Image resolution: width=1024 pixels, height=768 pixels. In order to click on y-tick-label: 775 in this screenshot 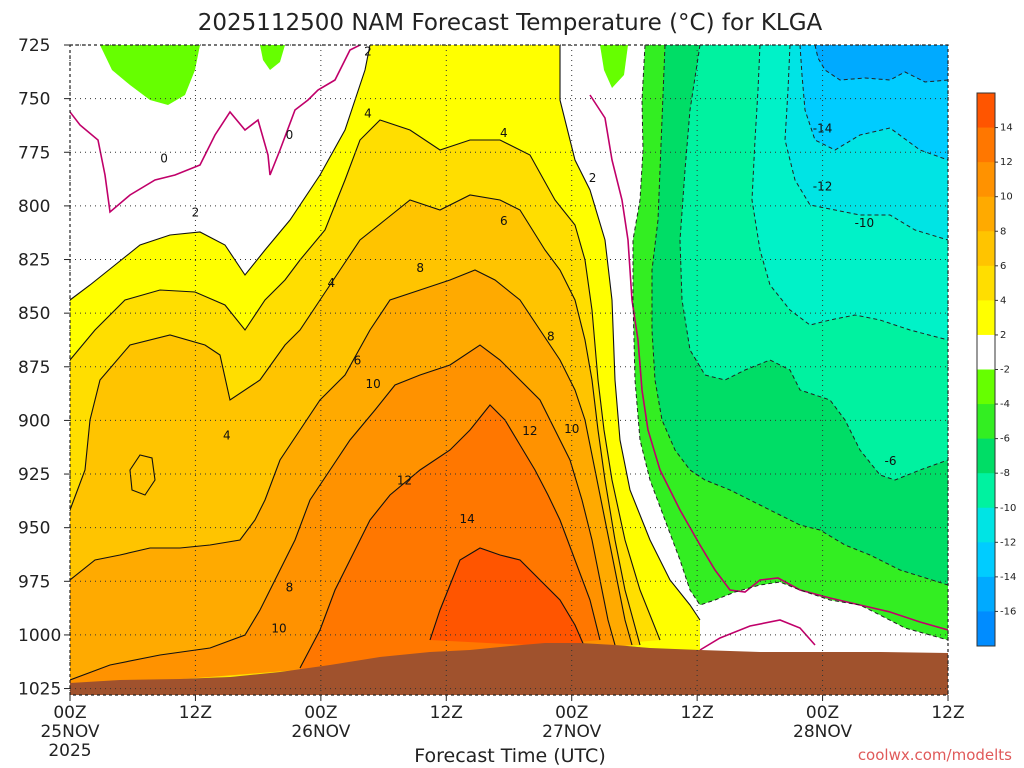, I will do `click(34, 153)`.